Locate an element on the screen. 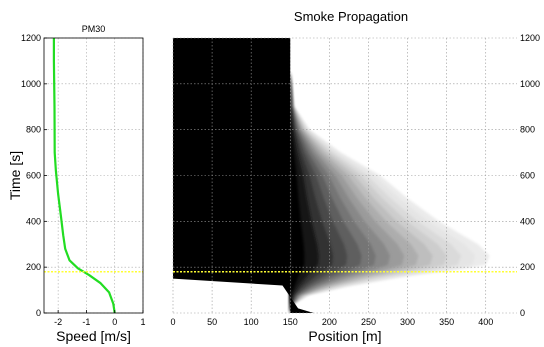 The image size is (544, 347). smoke-y-tick-label: 400 is located at coordinates (527, 221).